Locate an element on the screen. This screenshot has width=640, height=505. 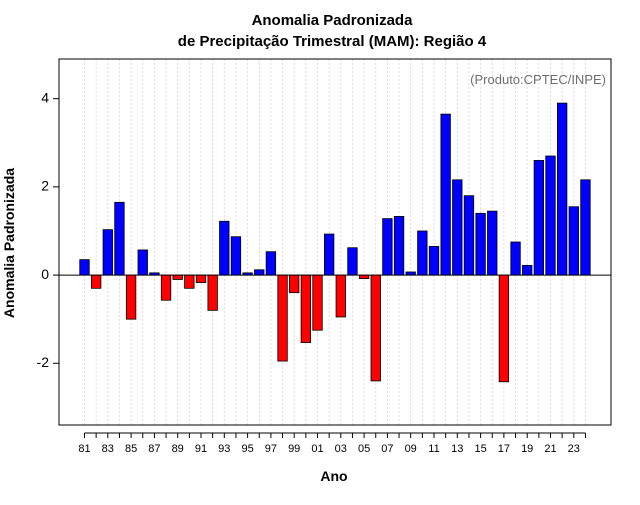
bar-2008 is located at coordinates (399, 246).